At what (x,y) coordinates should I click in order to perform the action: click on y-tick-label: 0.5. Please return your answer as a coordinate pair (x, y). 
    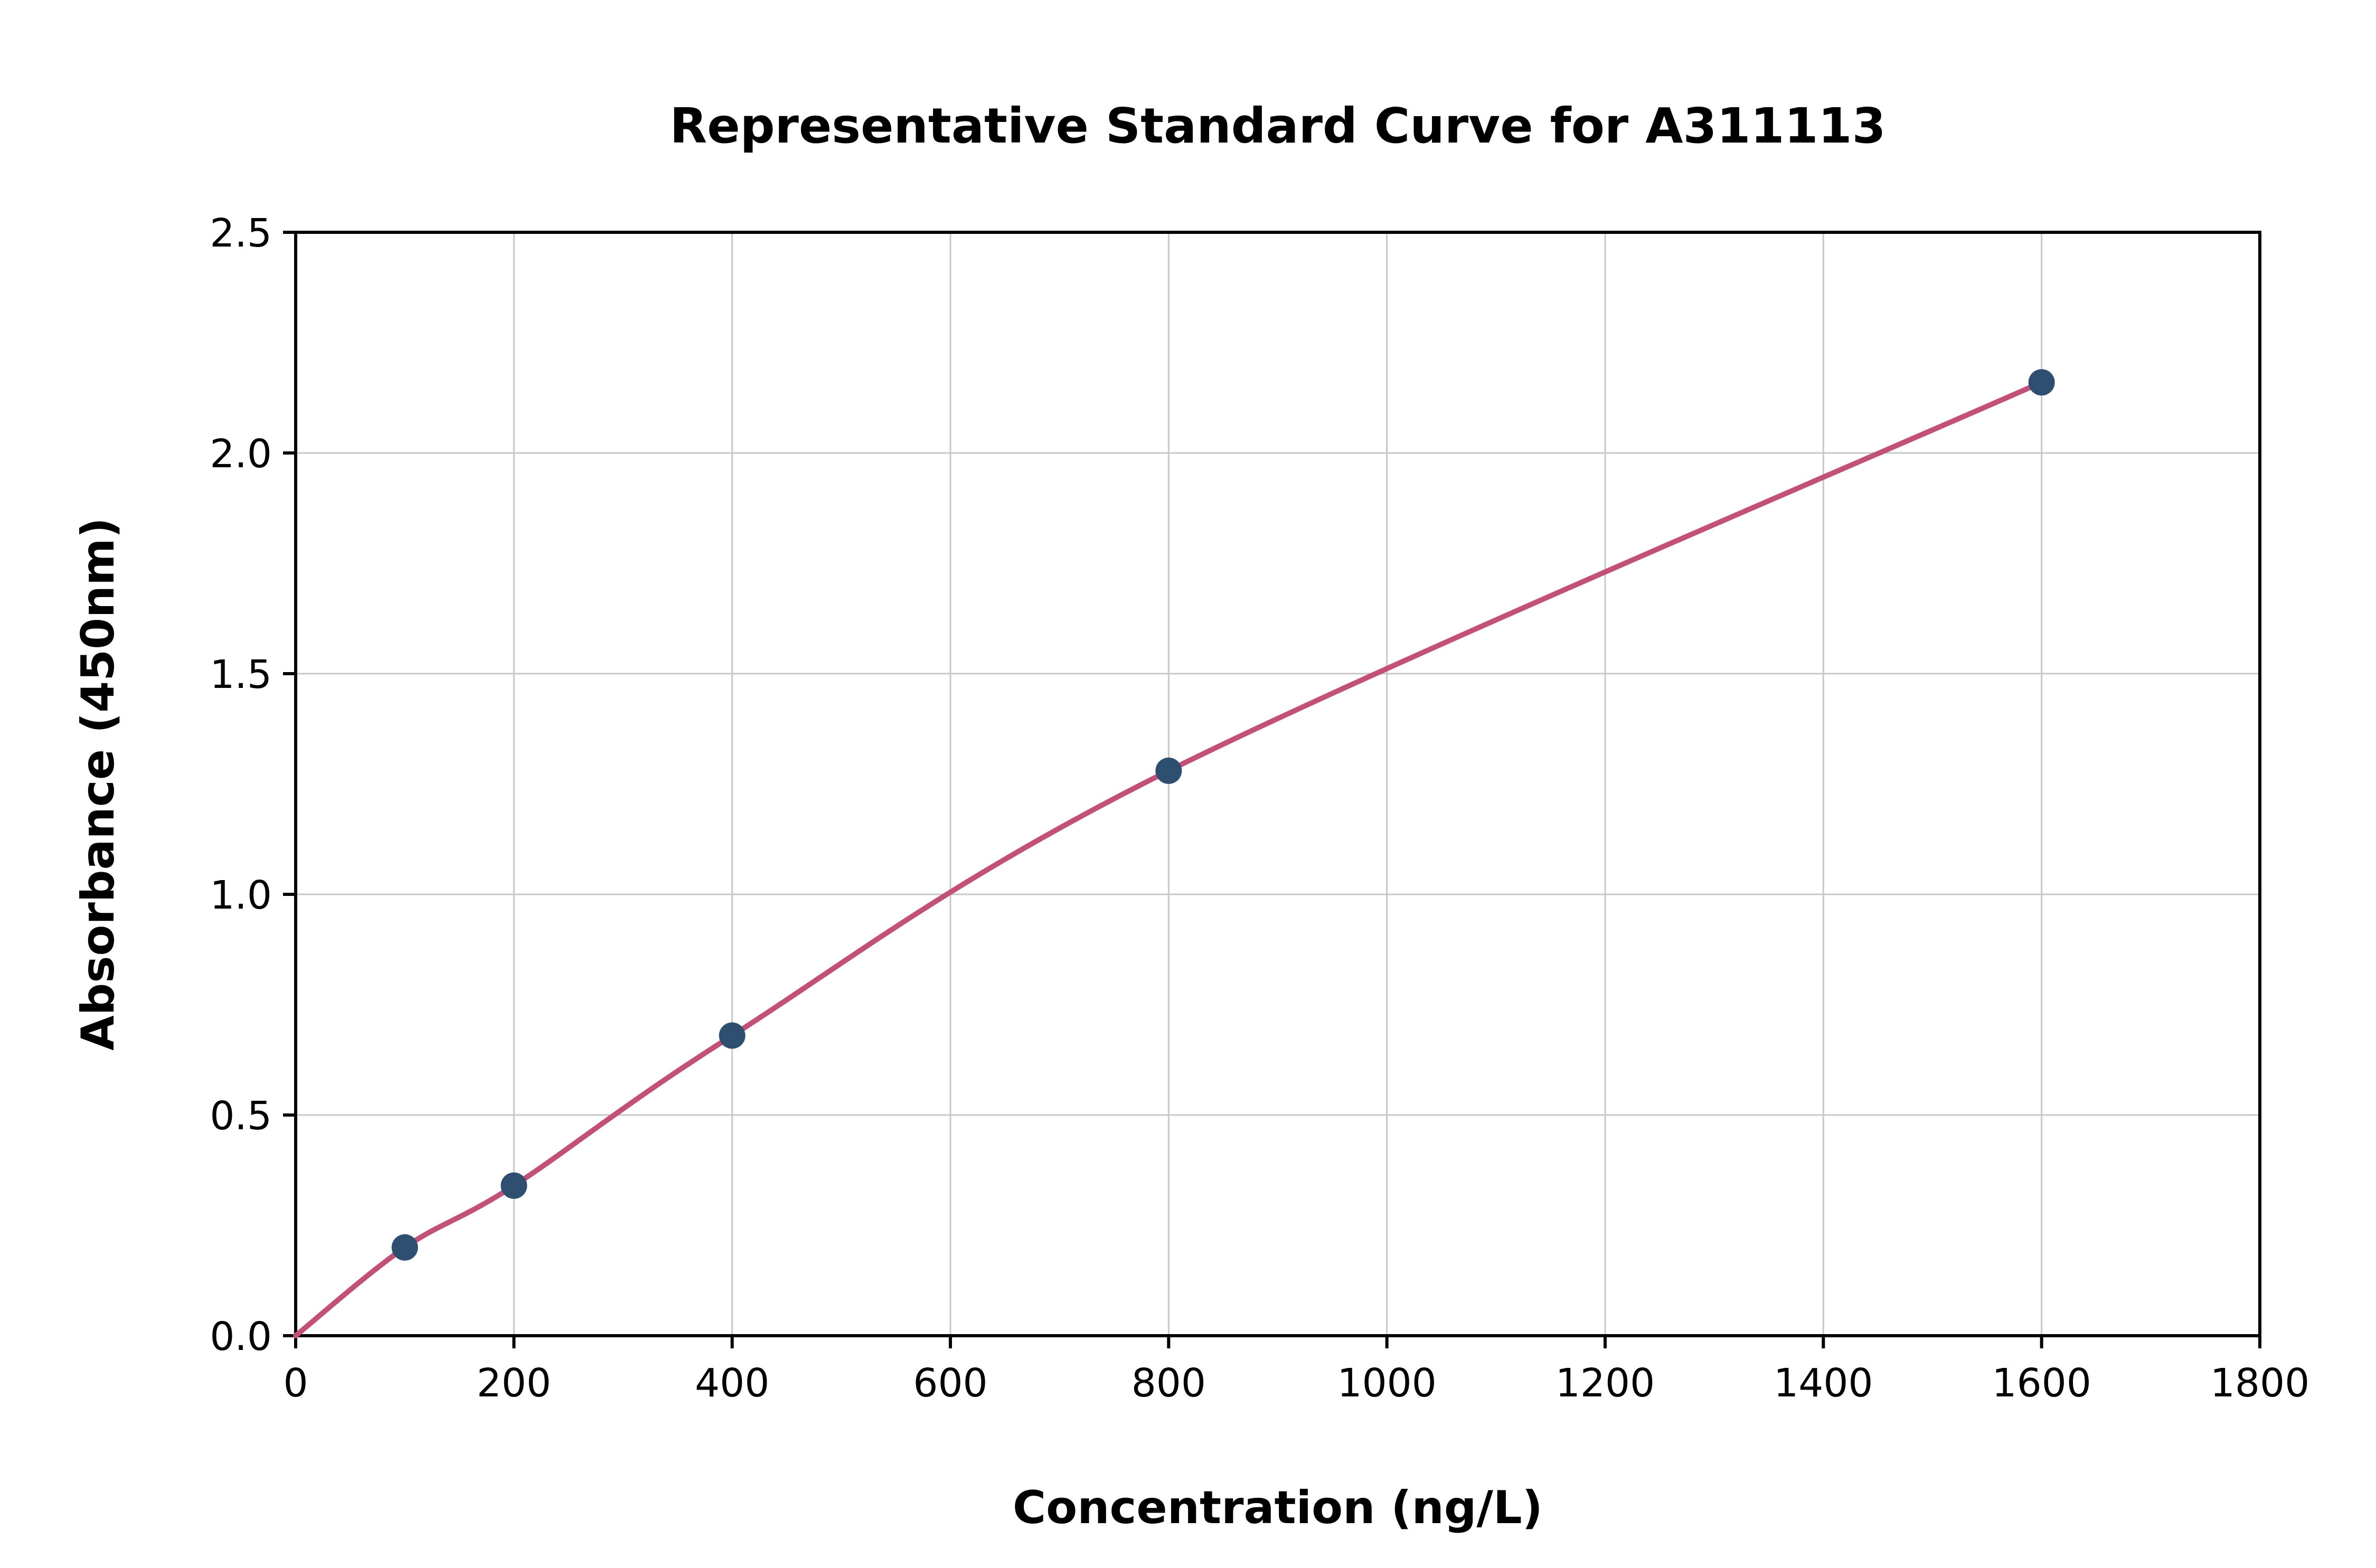
    Looking at the image, I should click on (241, 1116).